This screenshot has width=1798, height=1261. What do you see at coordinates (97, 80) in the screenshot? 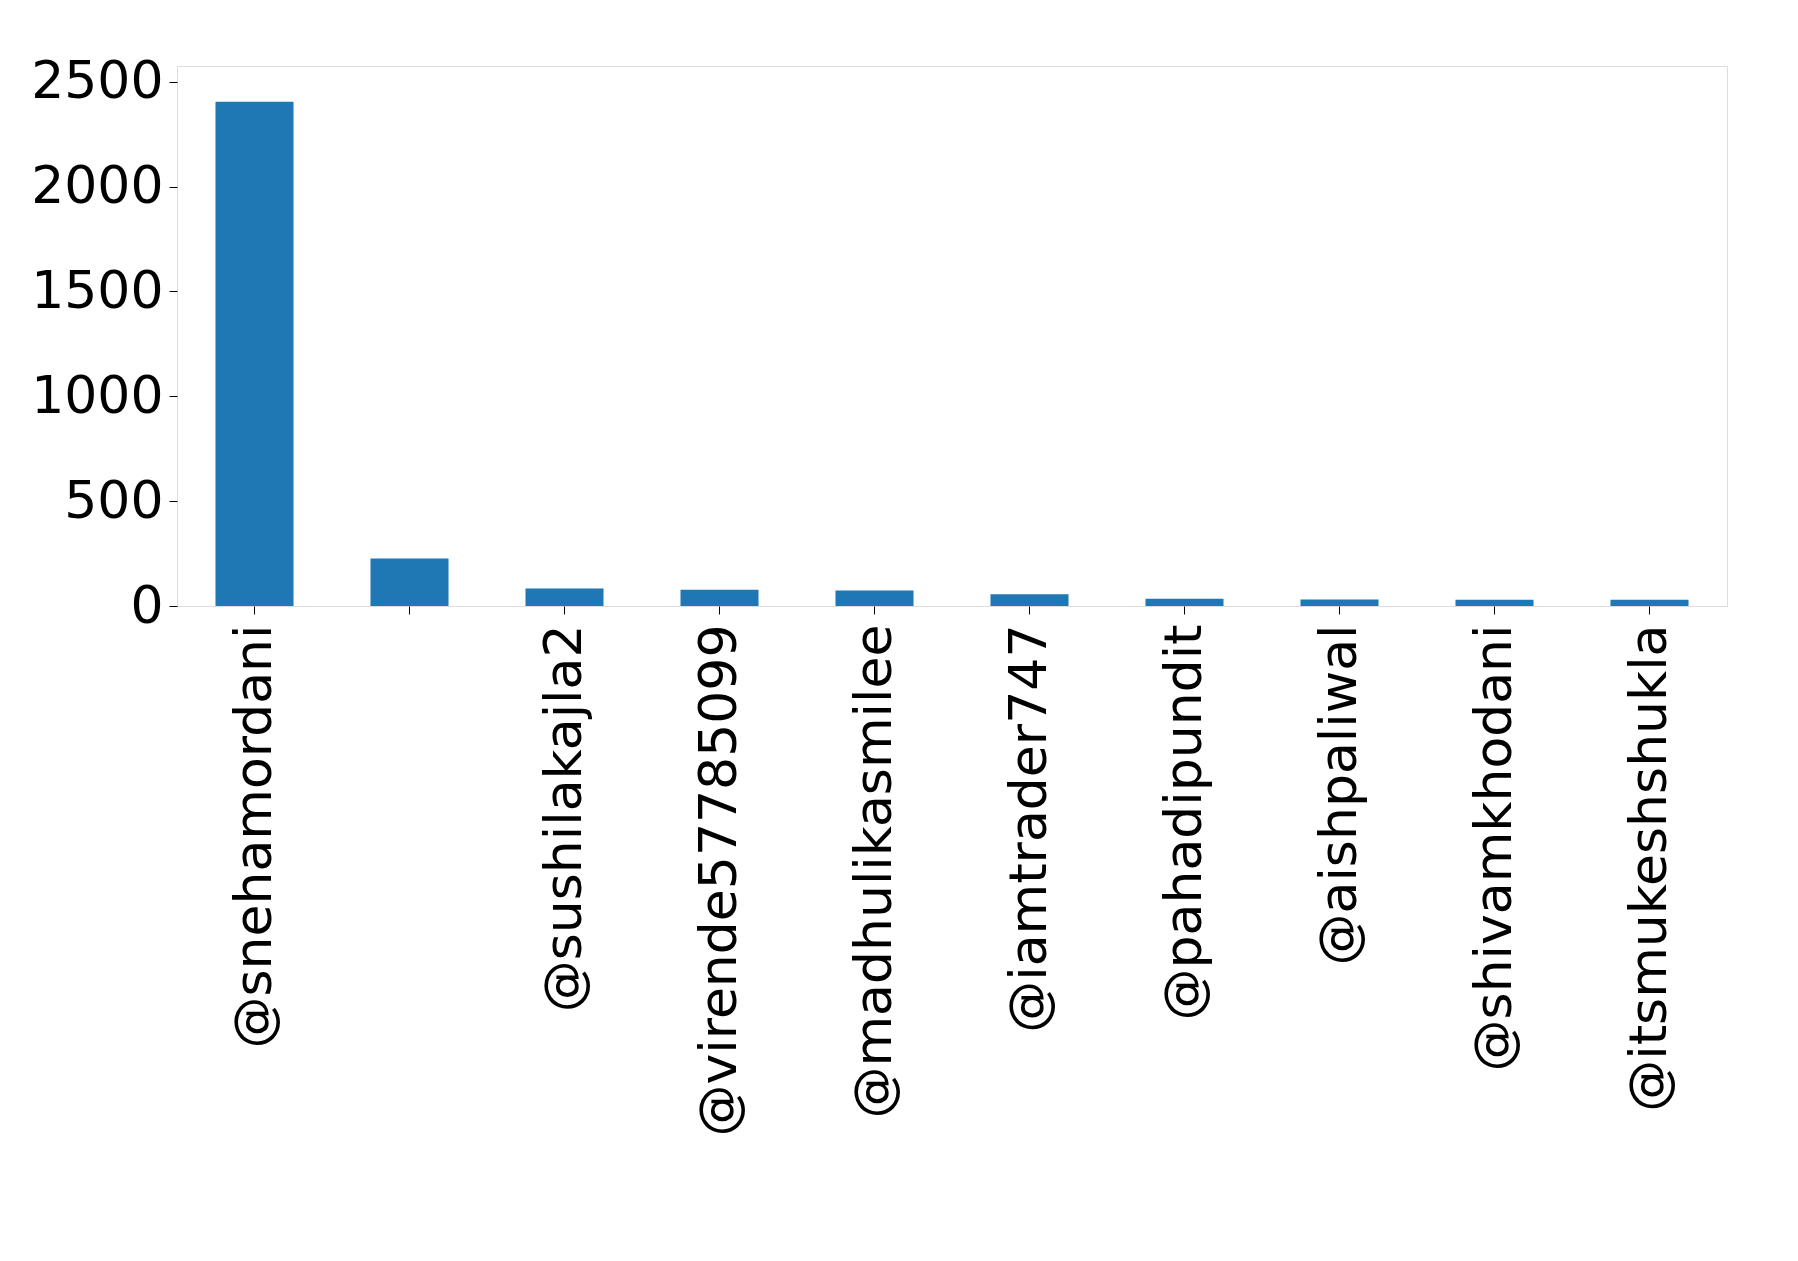
I see `y-tick-label: 2500` at bounding box center [97, 80].